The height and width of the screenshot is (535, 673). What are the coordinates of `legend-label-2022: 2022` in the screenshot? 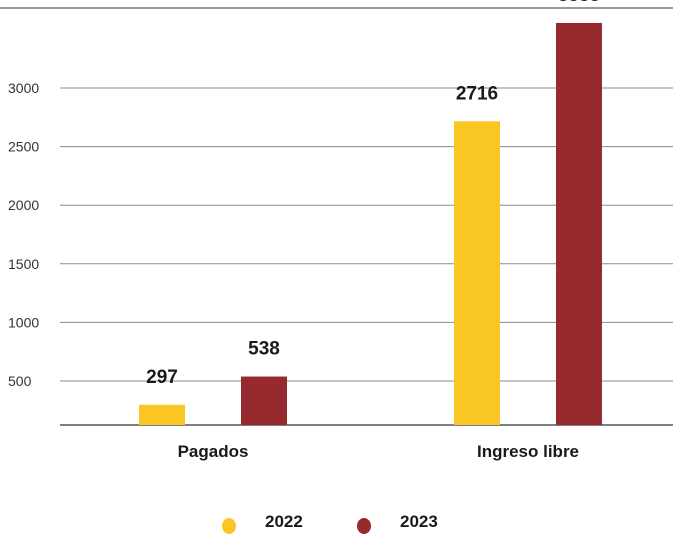 It's located at (284, 521).